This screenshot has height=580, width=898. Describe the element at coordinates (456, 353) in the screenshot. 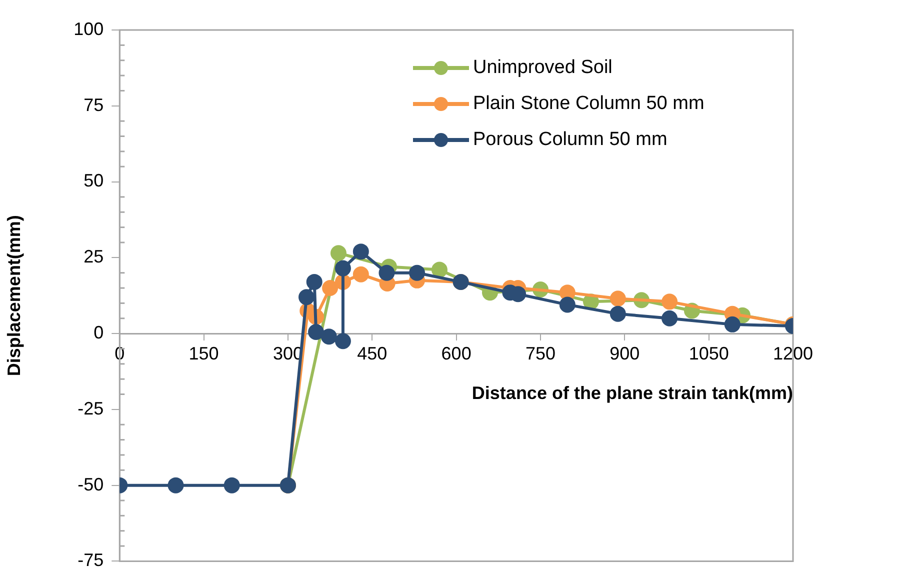

I see `x-tick-label: 600` at that location.